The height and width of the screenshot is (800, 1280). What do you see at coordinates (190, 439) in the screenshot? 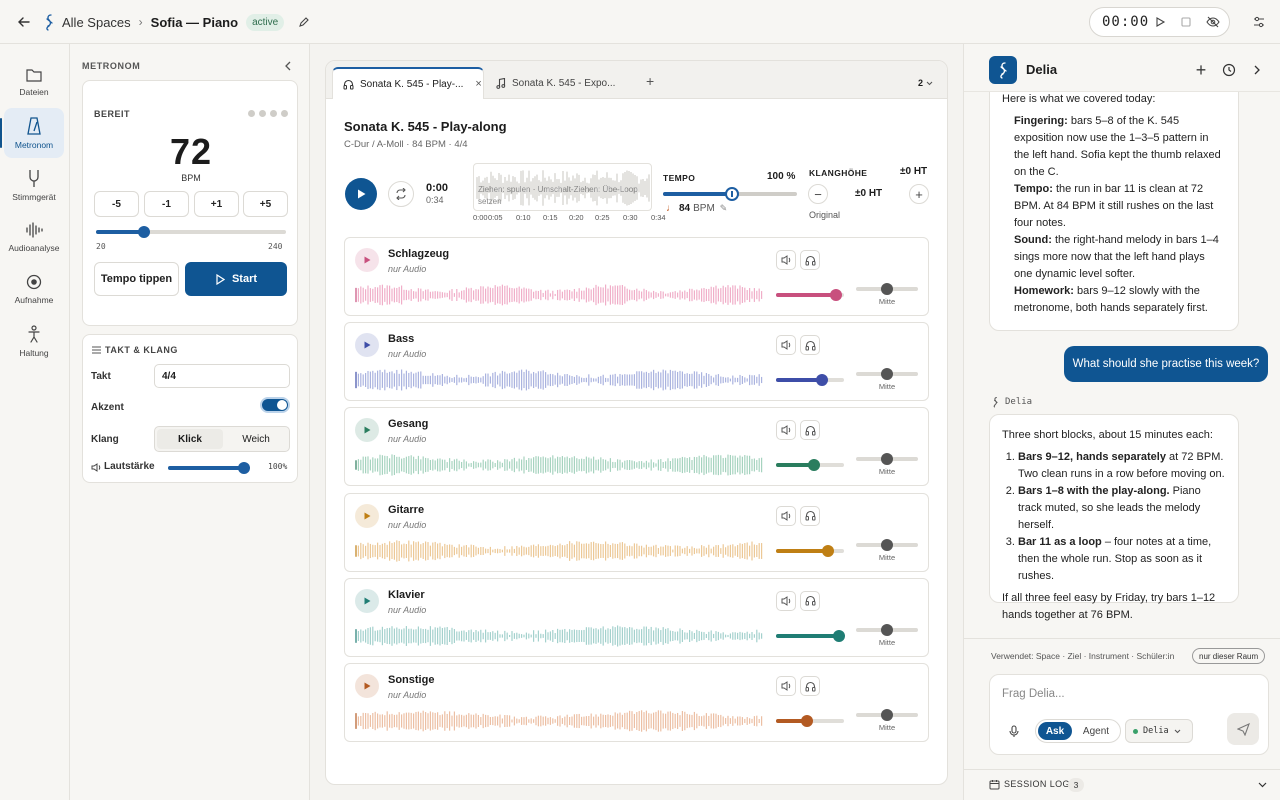
I see `klang-option-klick: Klick` at bounding box center [190, 439].